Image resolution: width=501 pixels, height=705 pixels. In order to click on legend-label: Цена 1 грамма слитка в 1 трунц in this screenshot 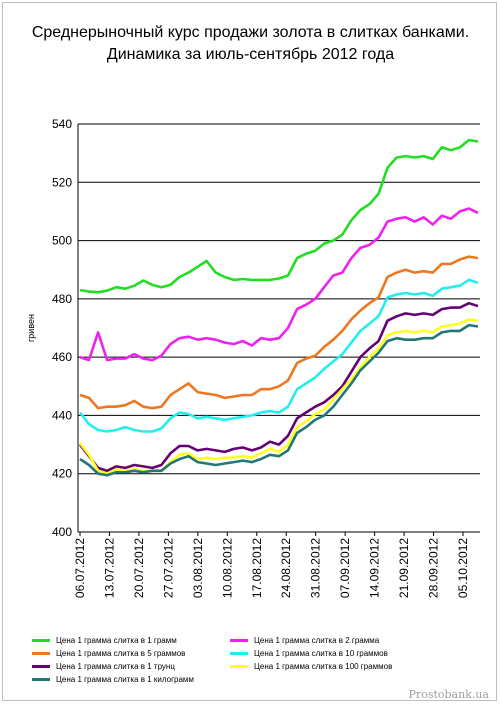, I will do `click(115, 666)`.